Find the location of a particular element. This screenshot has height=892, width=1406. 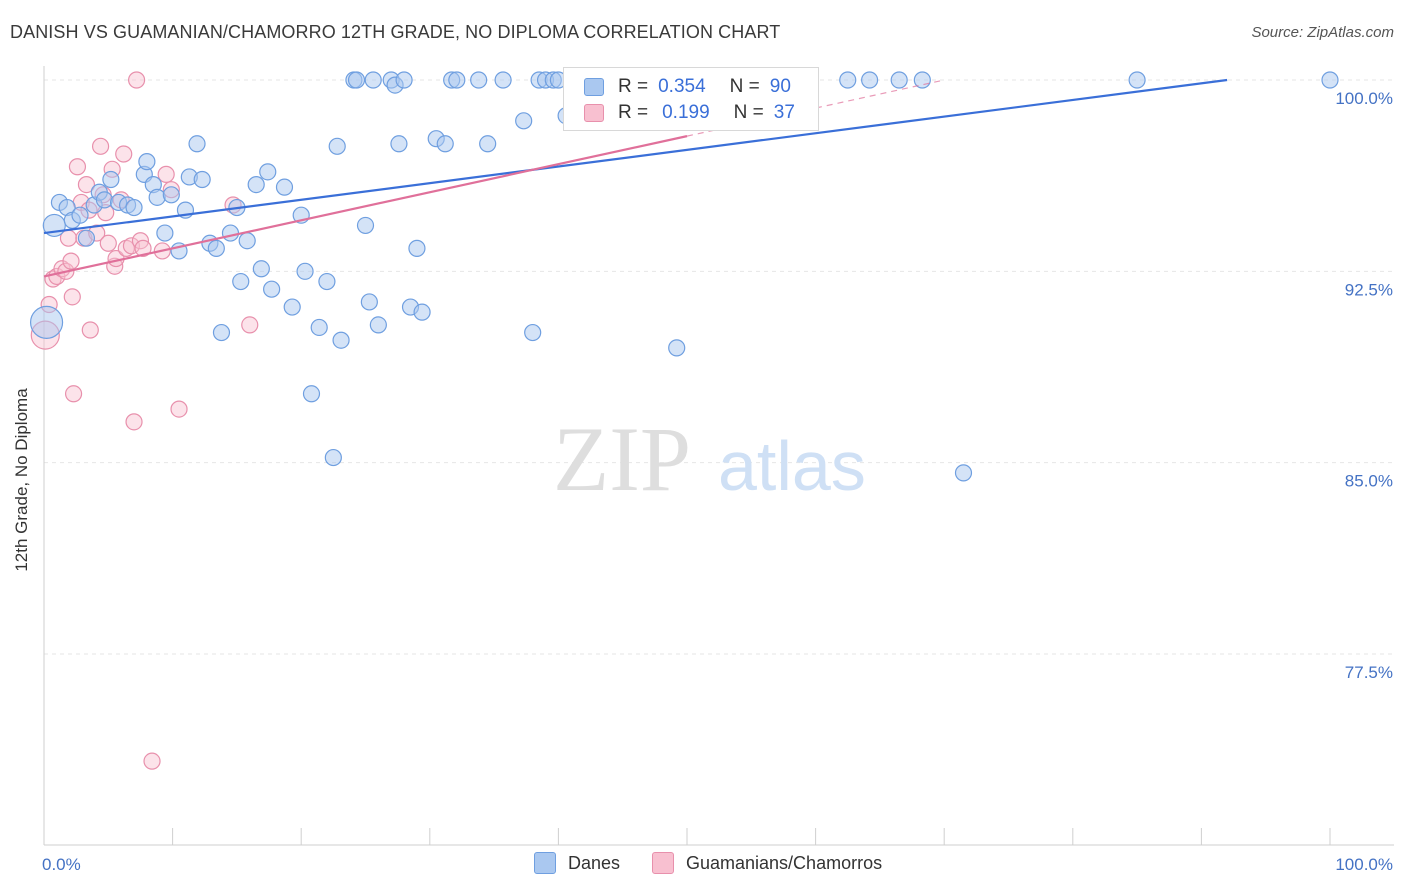

legend-row-danes: R = 0.354 N = 90 is located at coordinates (687, 87).